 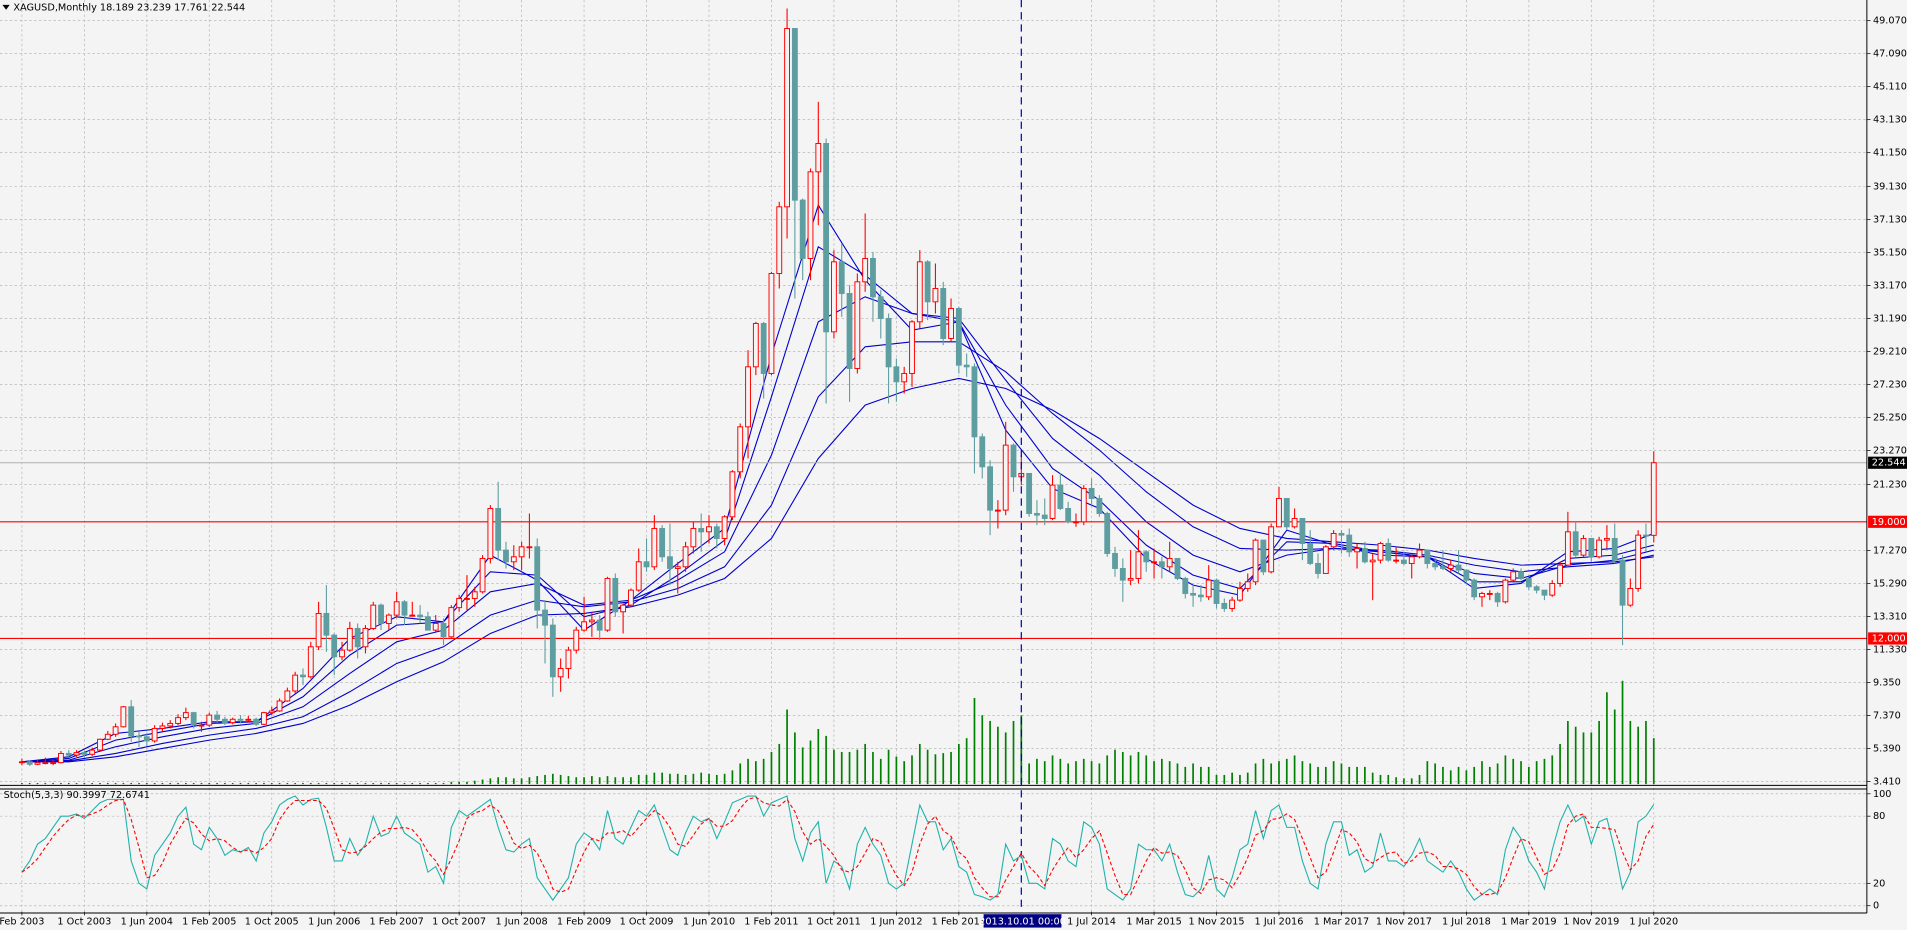 What do you see at coordinates (1890, 551) in the screenshot?
I see `y-tick-label: 17.270` at bounding box center [1890, 551].